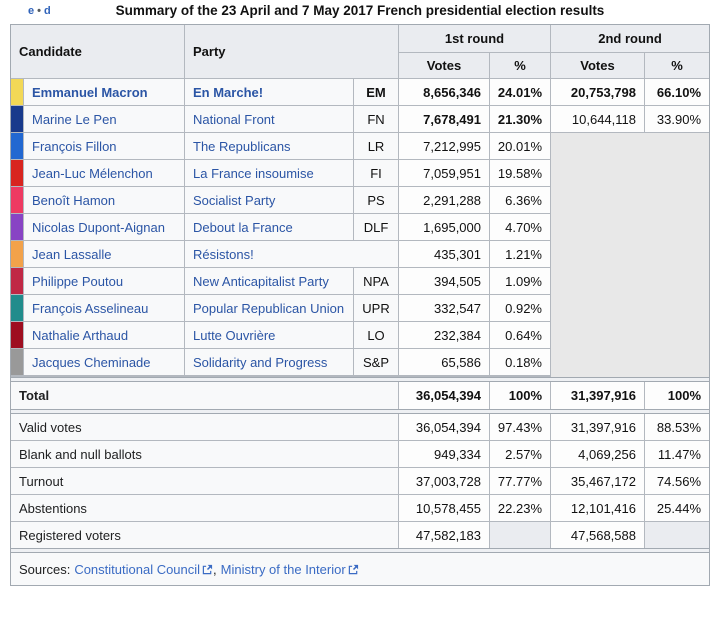 Image resolution: width=720 pixels, height=623 pixels. I want to click on candidate-link: Emmanuel Macron, so click(104, 92).